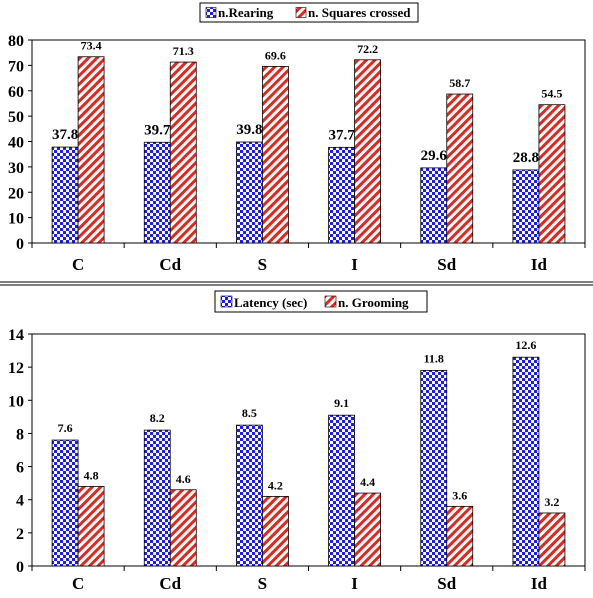 Image resolution: width=593 pixels, height=598 pixels. What do you see at coordinates (16, 66) in the screenshot?
I see `rearing-ytick-label: 70` at bounding box center [16, 66].